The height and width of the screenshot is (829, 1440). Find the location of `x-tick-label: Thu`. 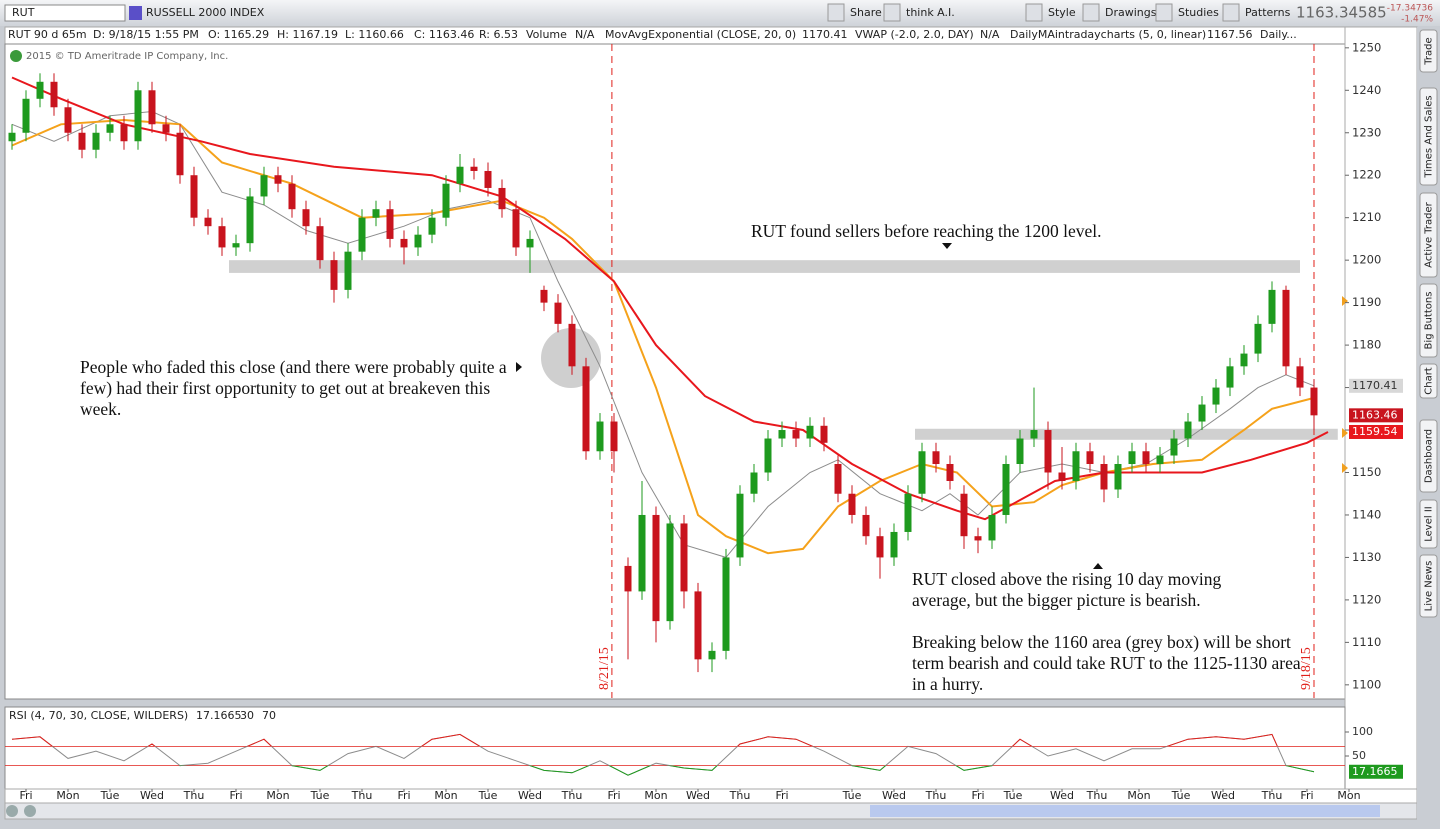

x-tick-label: Thu is located at coordinates (572, 795).